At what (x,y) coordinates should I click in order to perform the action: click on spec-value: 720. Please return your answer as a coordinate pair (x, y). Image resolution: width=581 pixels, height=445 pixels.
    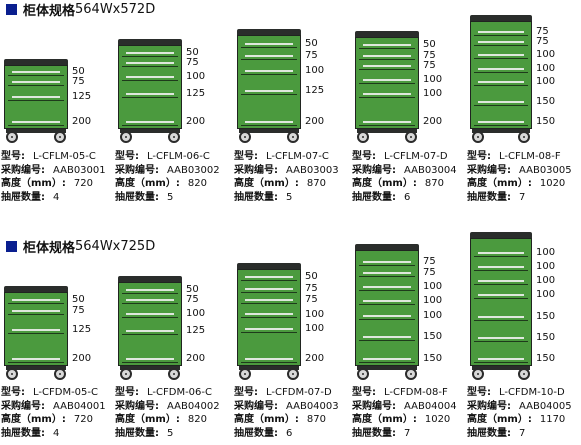
    Looking at the image, I should click on (83, 419).